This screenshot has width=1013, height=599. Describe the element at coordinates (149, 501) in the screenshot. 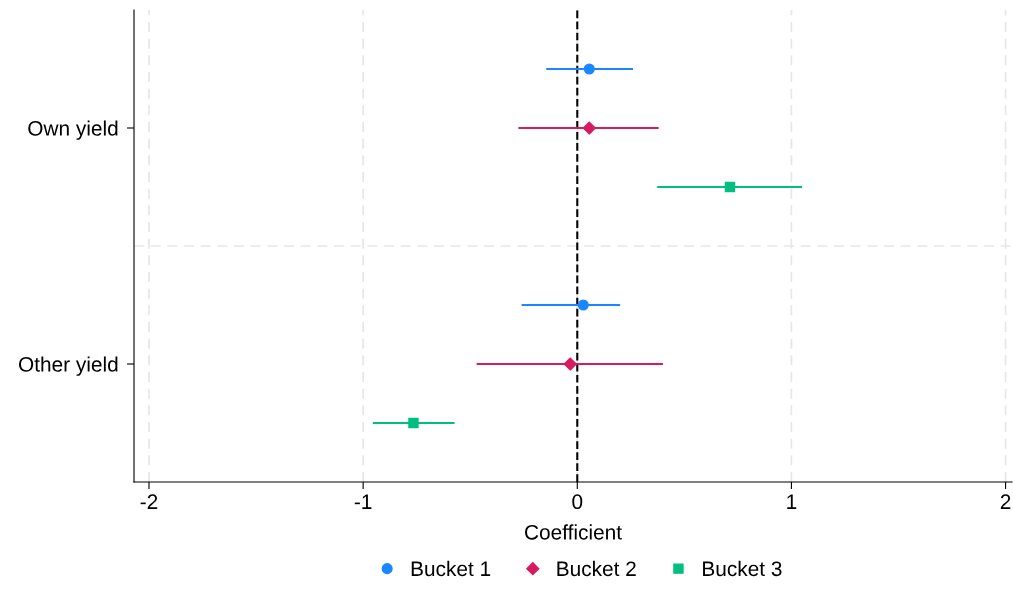

I see `x-tick-label: -2` at that location.